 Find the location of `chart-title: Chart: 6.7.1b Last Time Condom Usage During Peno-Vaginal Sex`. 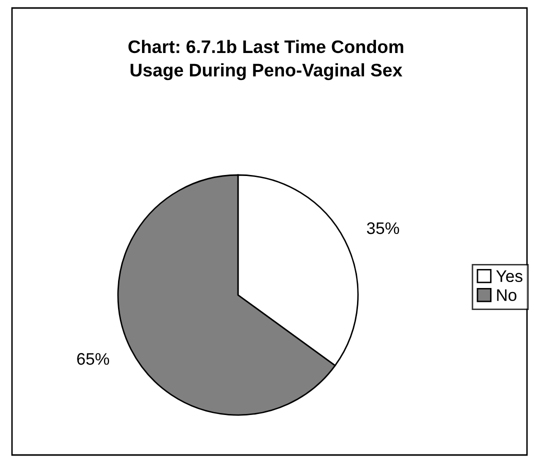

chart-title: Chart: 6.7.1b Last Time Condom Usage During Peno-Vaginal Sex is located at coordinates (266, 60).